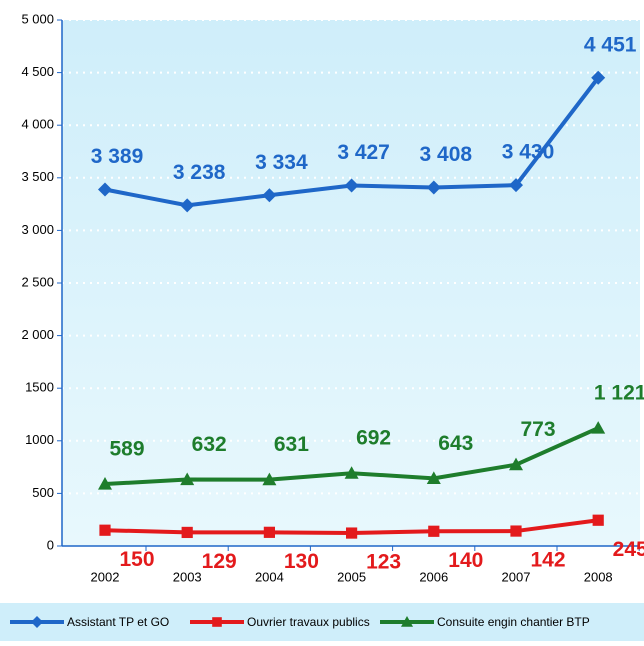  Describe the element at coordinates (50, 544) in the screenshot. I see `y-tick-label: 0` at that location.